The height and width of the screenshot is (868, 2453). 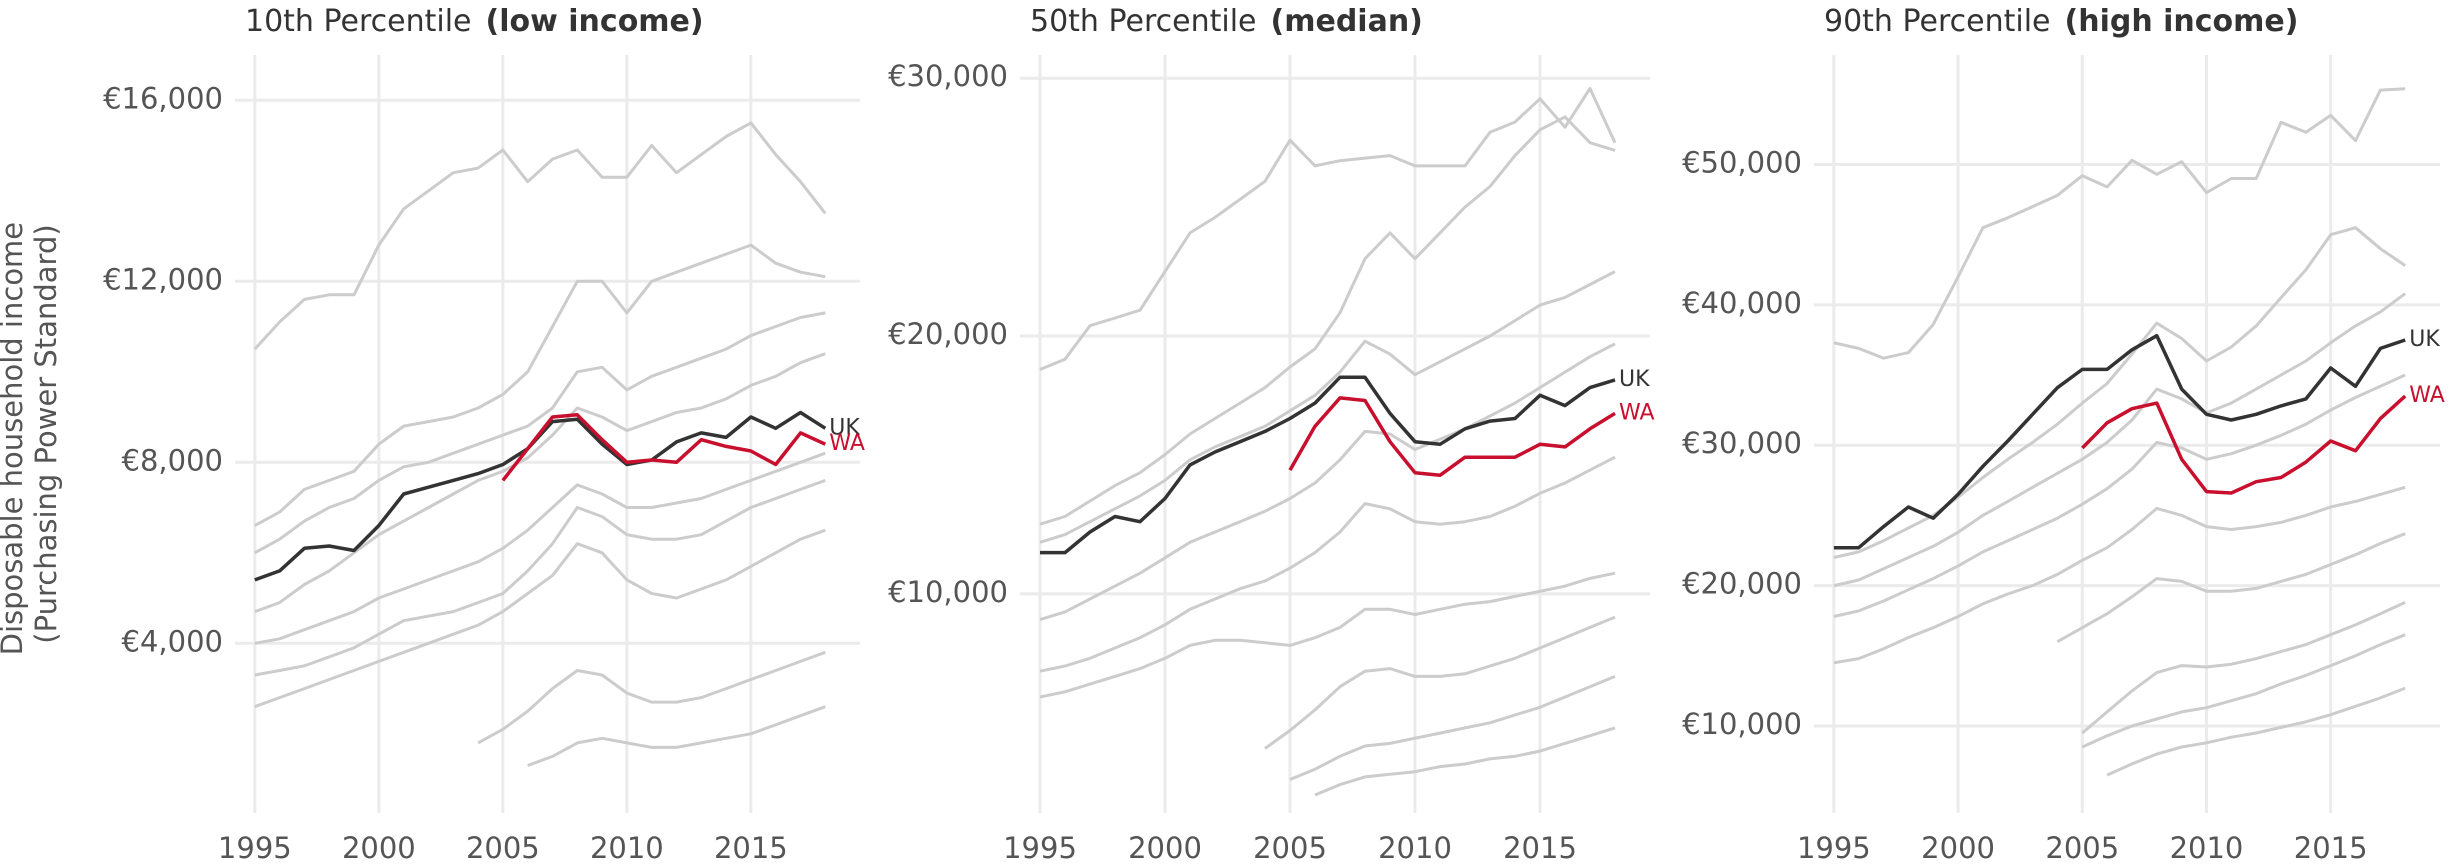 I want to click on y-tick-label: €12,000, so click(x=163, y=279).